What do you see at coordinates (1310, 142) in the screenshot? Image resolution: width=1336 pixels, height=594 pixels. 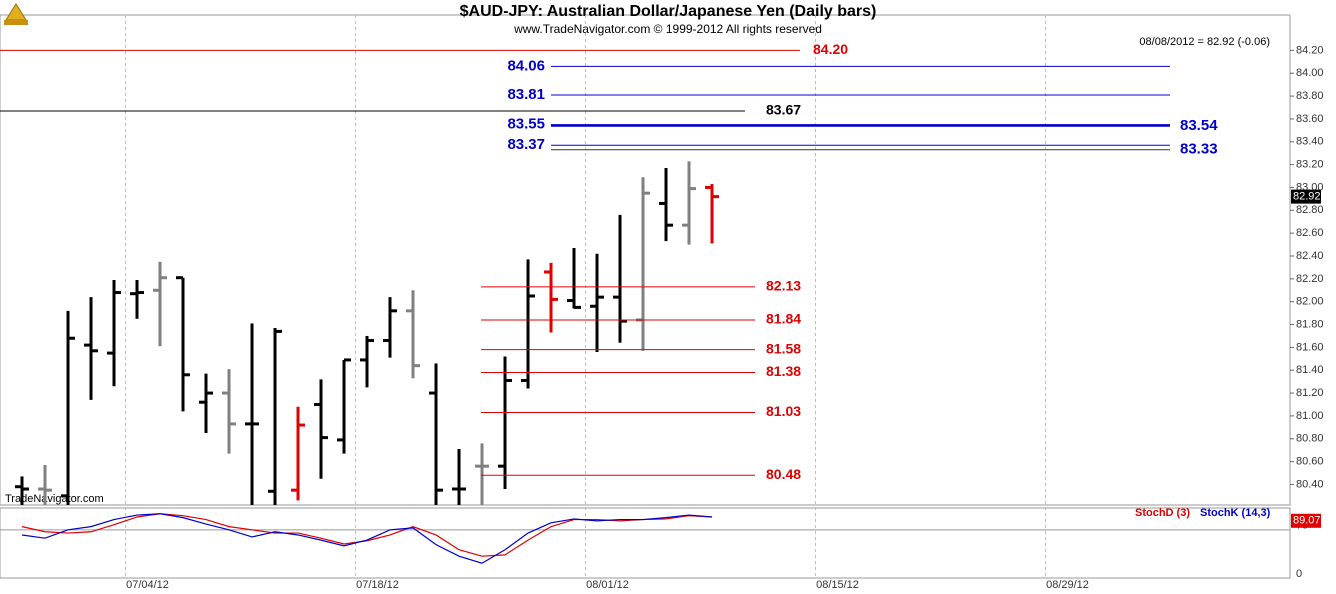 I see `y-tick-label: 83.40` at bounding box center [1310, 142].